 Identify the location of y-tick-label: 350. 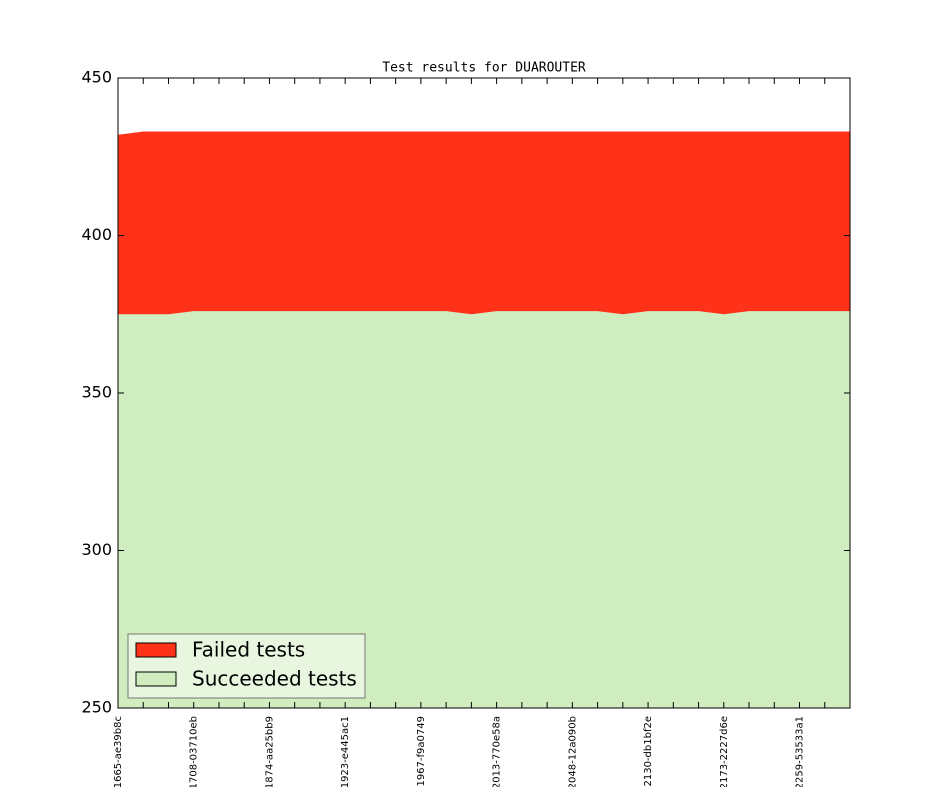
(96, 392).